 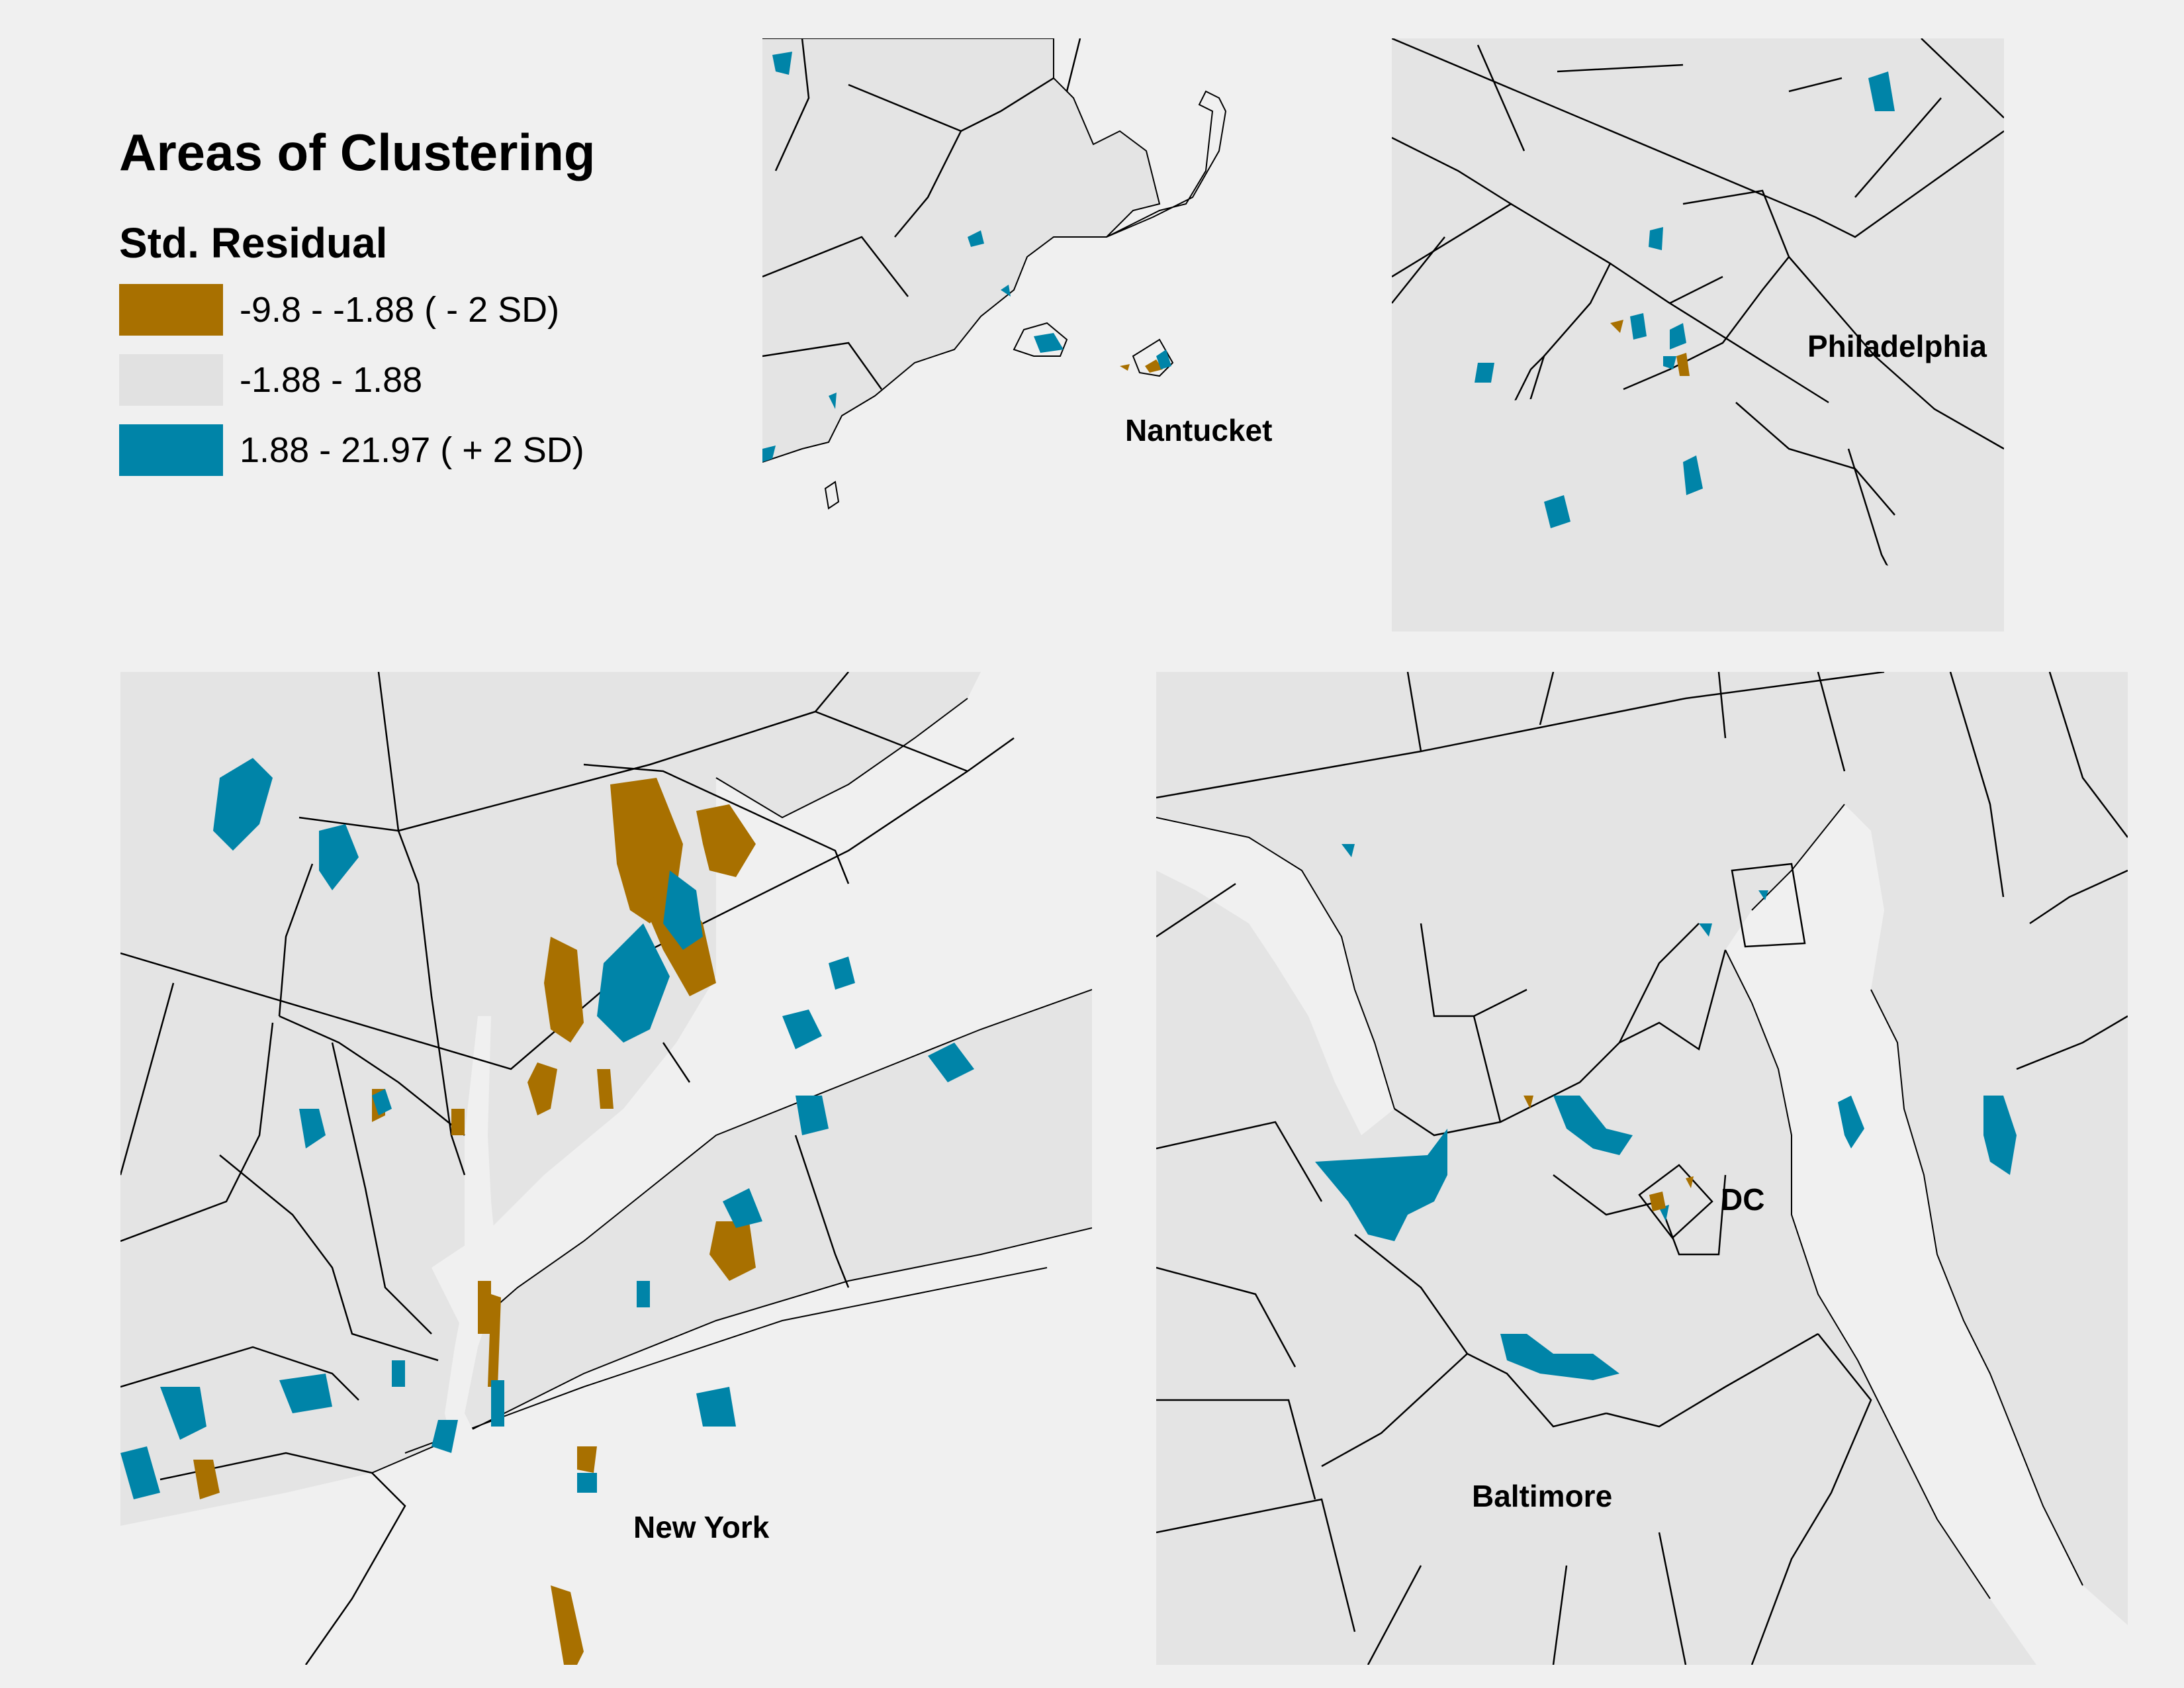 What do you see at coordinates (1542, 1496) in the screenshot?
I see `city-label-baltimore: Baltimore` at bounding box center [1542, 1496].